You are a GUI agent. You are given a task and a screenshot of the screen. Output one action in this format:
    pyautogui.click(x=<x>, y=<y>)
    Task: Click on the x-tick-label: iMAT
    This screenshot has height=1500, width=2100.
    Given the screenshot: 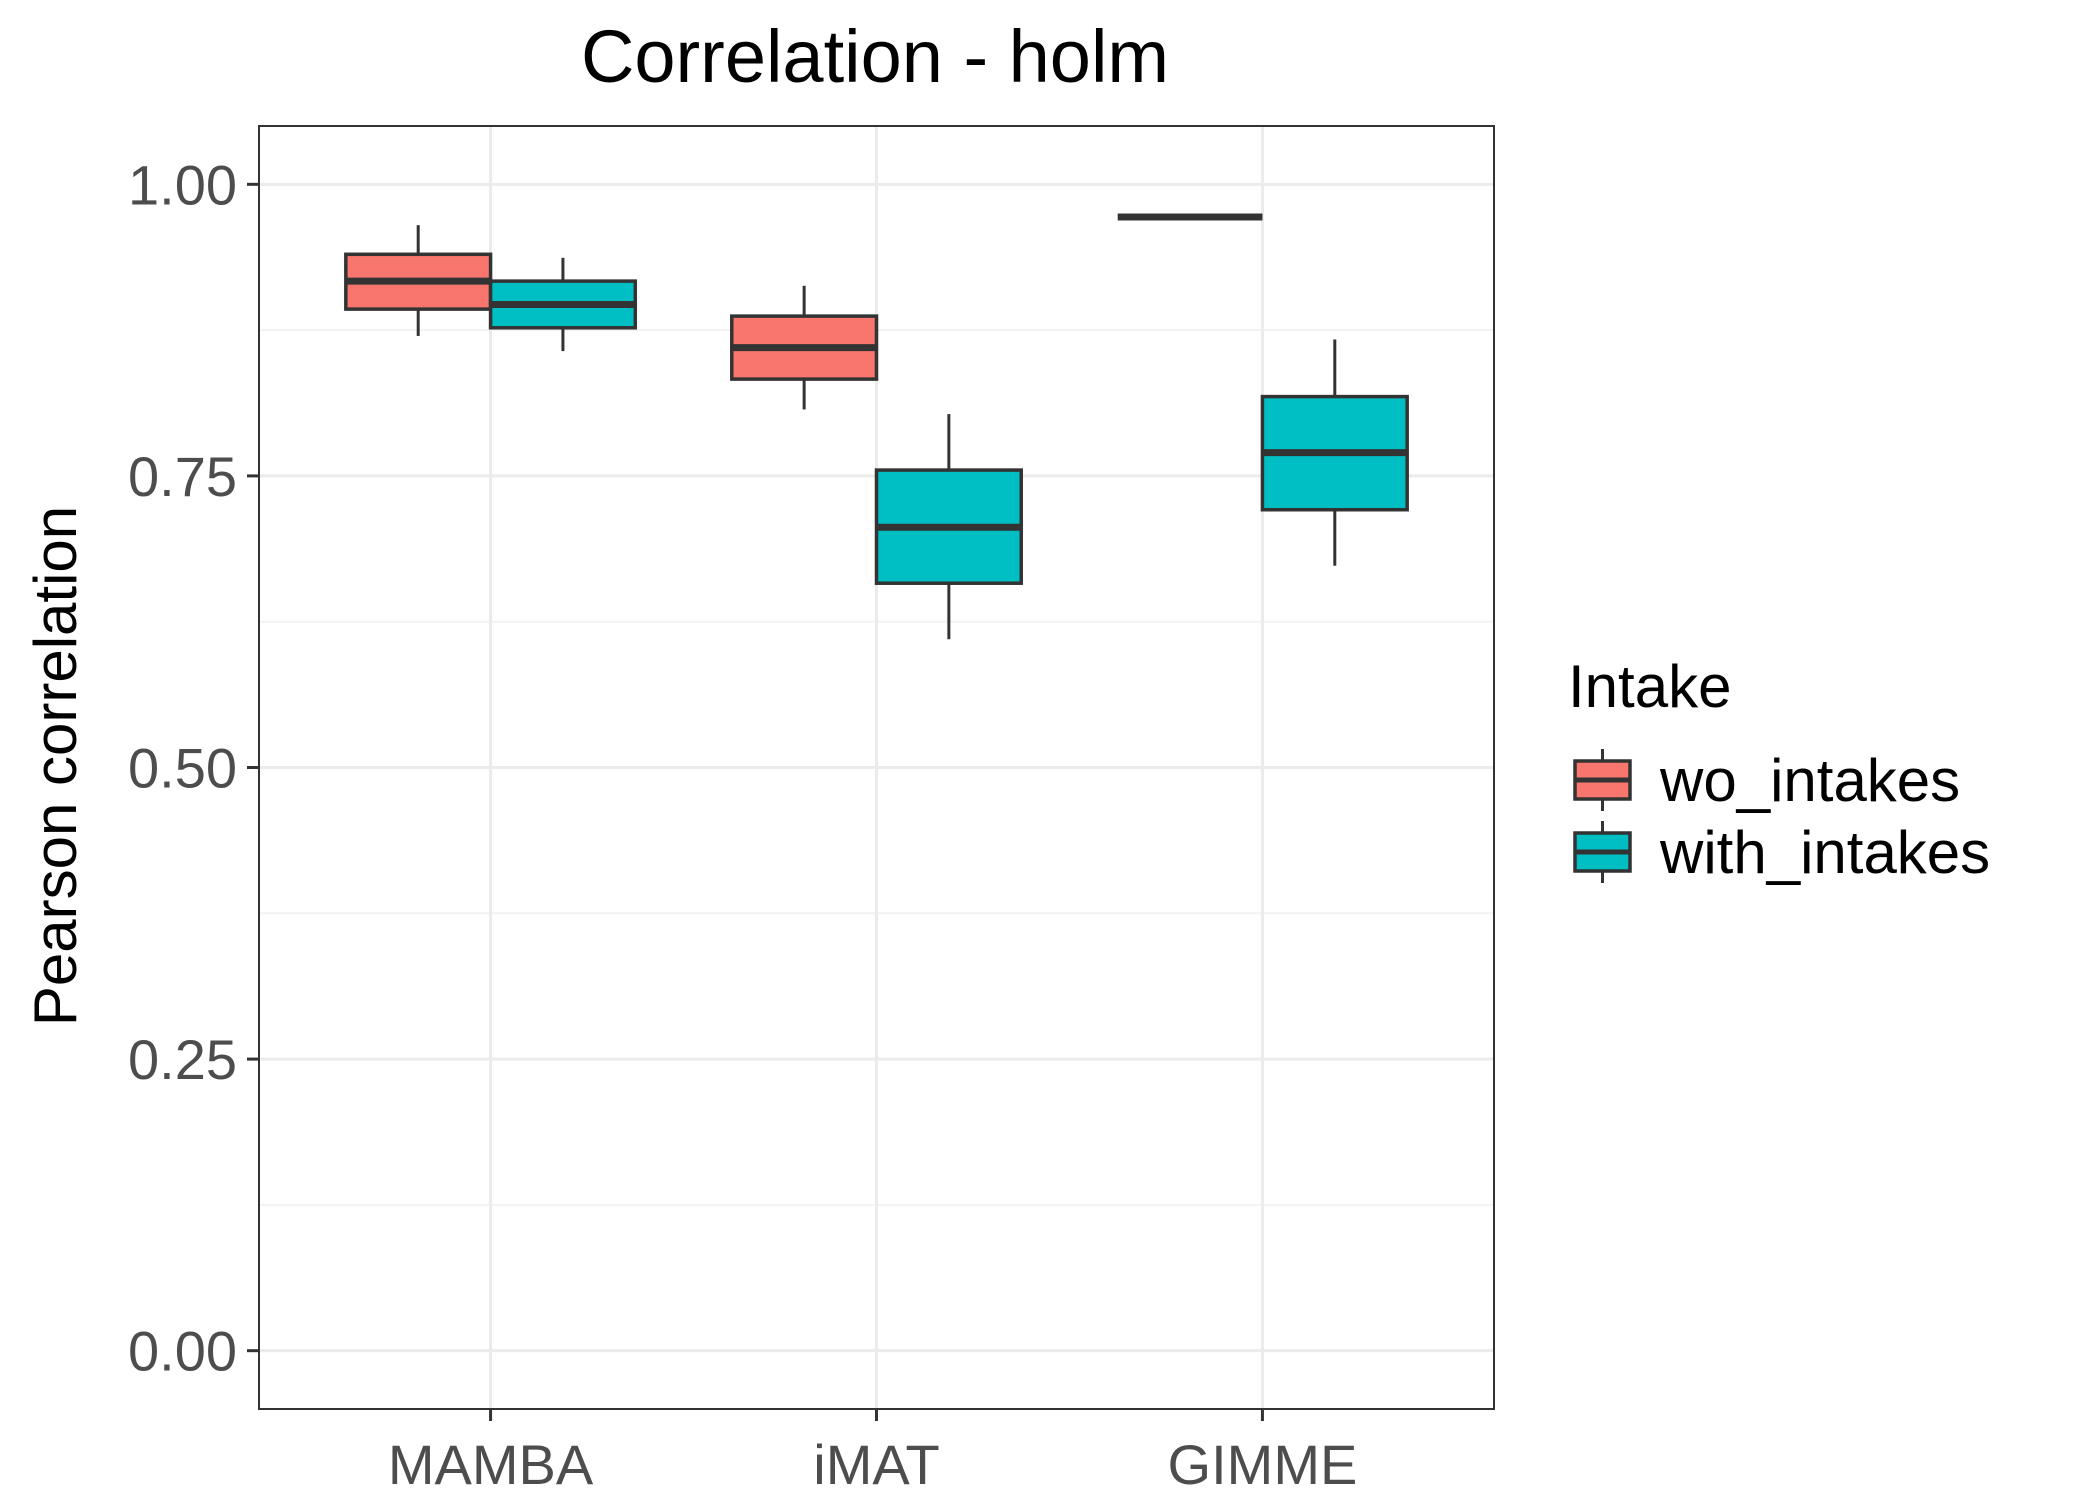 What is the action you would take?
    pyautogui.click(x=876, y=1464)
    